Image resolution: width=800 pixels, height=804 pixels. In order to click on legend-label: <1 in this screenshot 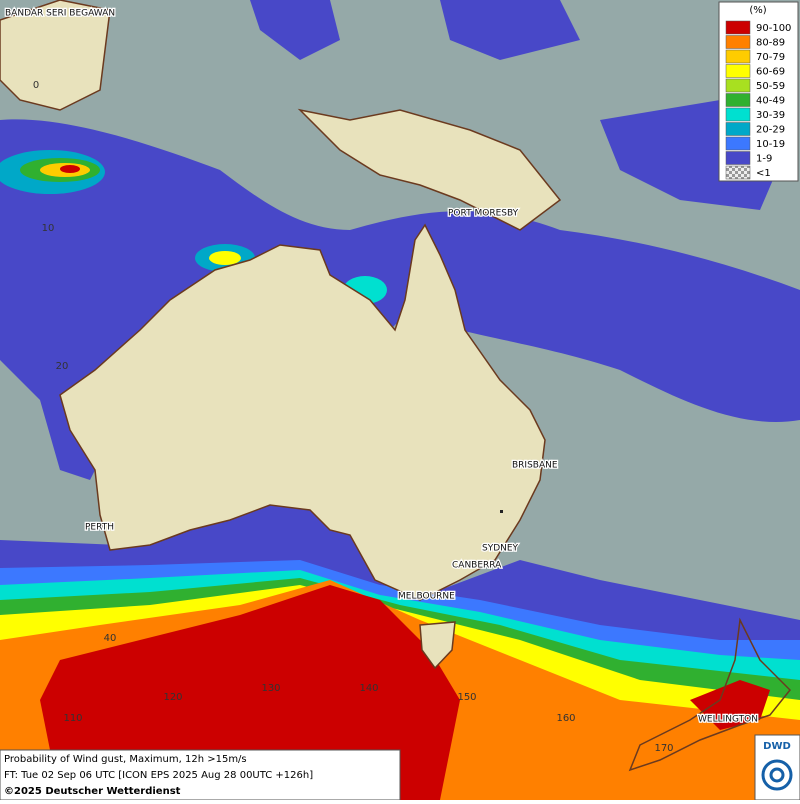, I will do `click(763, 173)`.